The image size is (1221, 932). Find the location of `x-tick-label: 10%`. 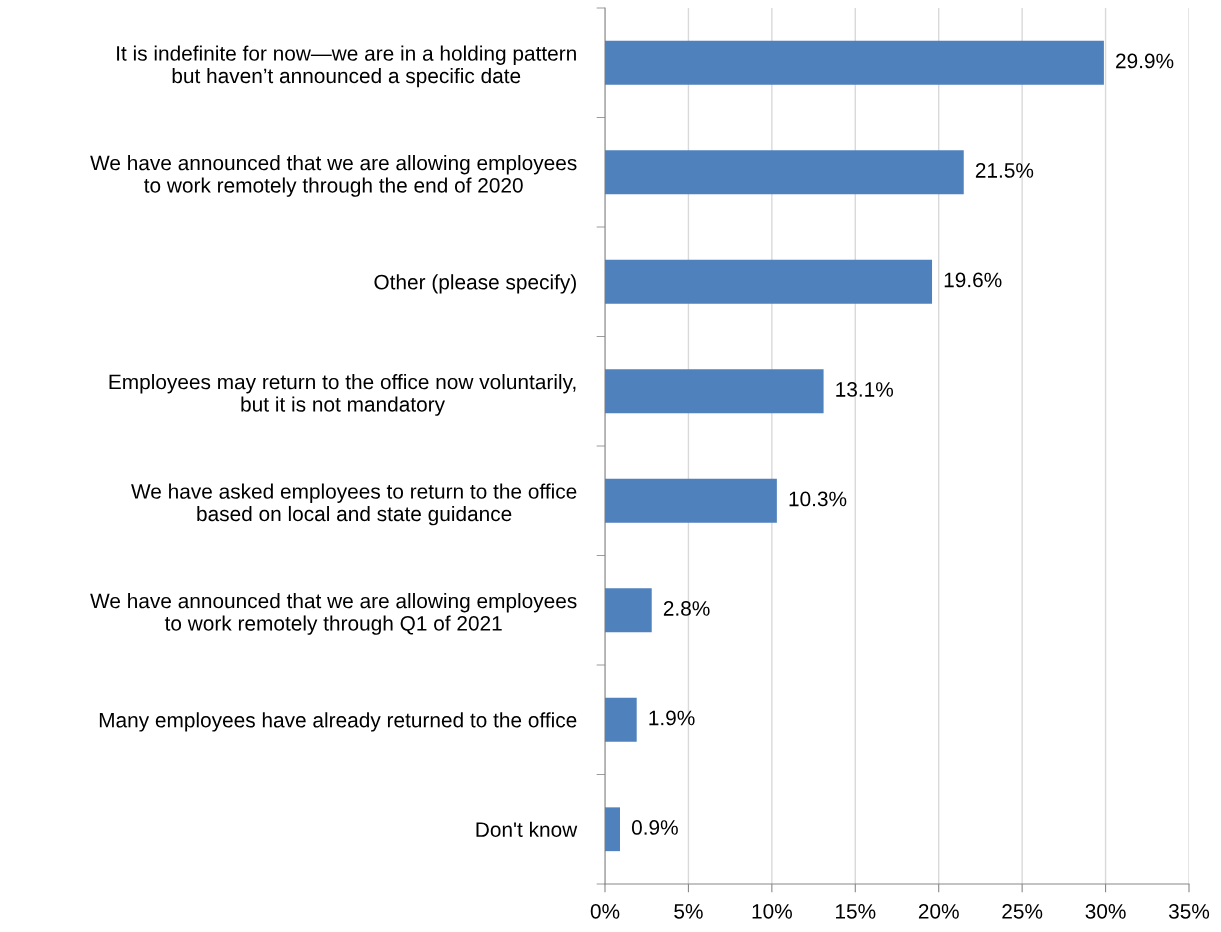

x-tick-label: 10% is located at coordinates (772, 911).